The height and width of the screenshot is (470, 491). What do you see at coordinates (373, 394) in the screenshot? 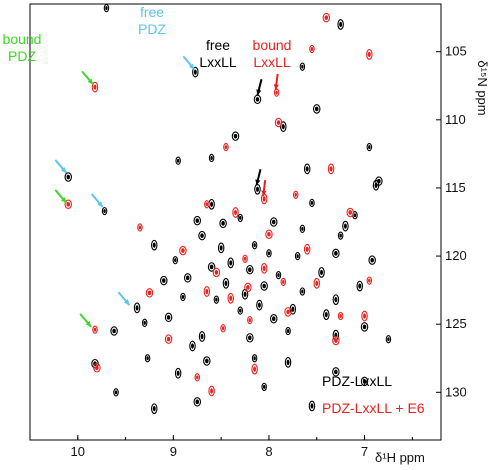
I see `legend: PDZ-LxxLL PDZ-LxxLL + E6` at bounding box center [373, 394].